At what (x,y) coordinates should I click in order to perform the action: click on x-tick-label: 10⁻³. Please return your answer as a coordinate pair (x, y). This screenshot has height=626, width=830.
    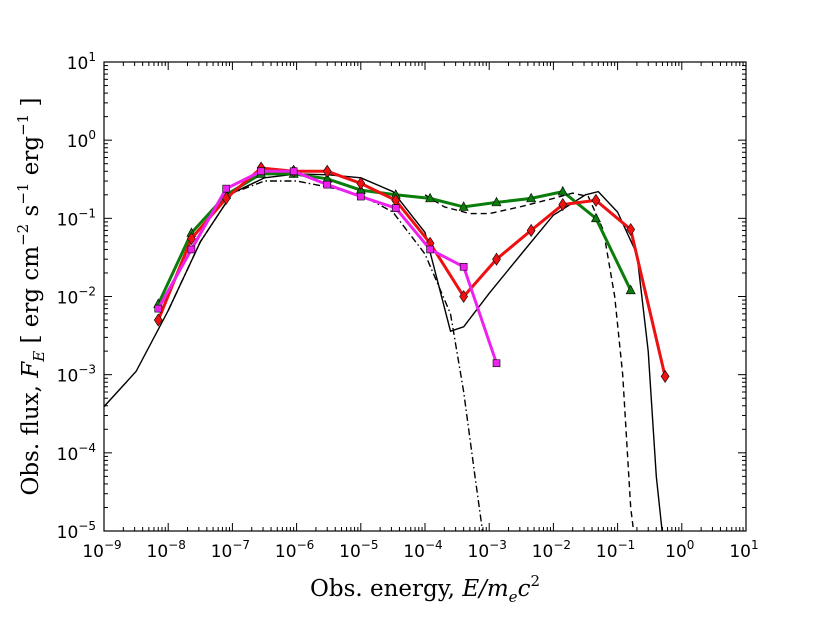
    Looking at the image, I should click on (487, 550).